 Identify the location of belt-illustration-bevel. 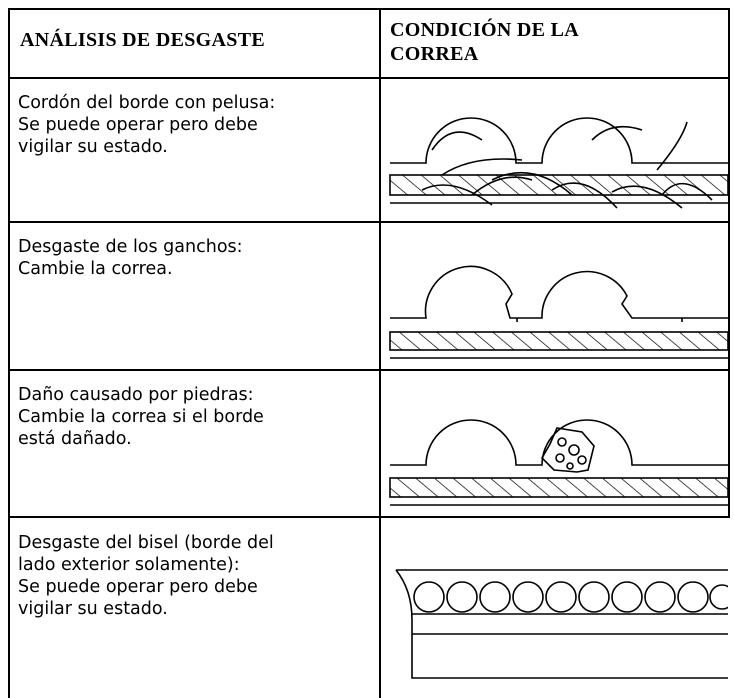
(561, 624).